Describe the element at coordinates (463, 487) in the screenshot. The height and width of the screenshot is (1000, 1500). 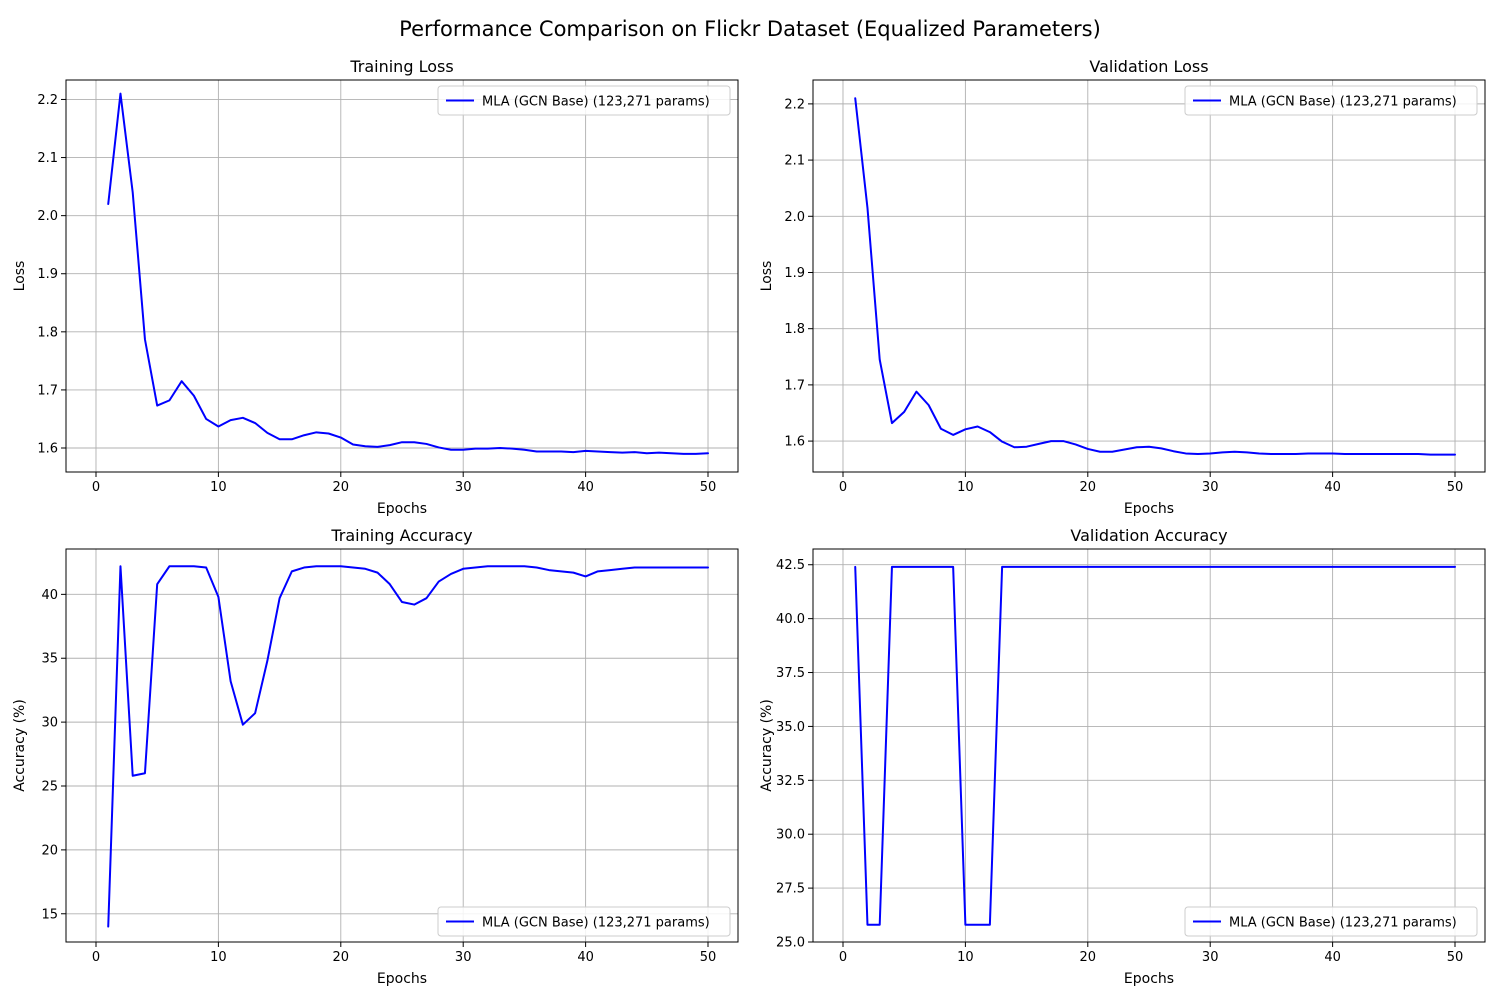
I see `x-tick-label: 30` at that location.